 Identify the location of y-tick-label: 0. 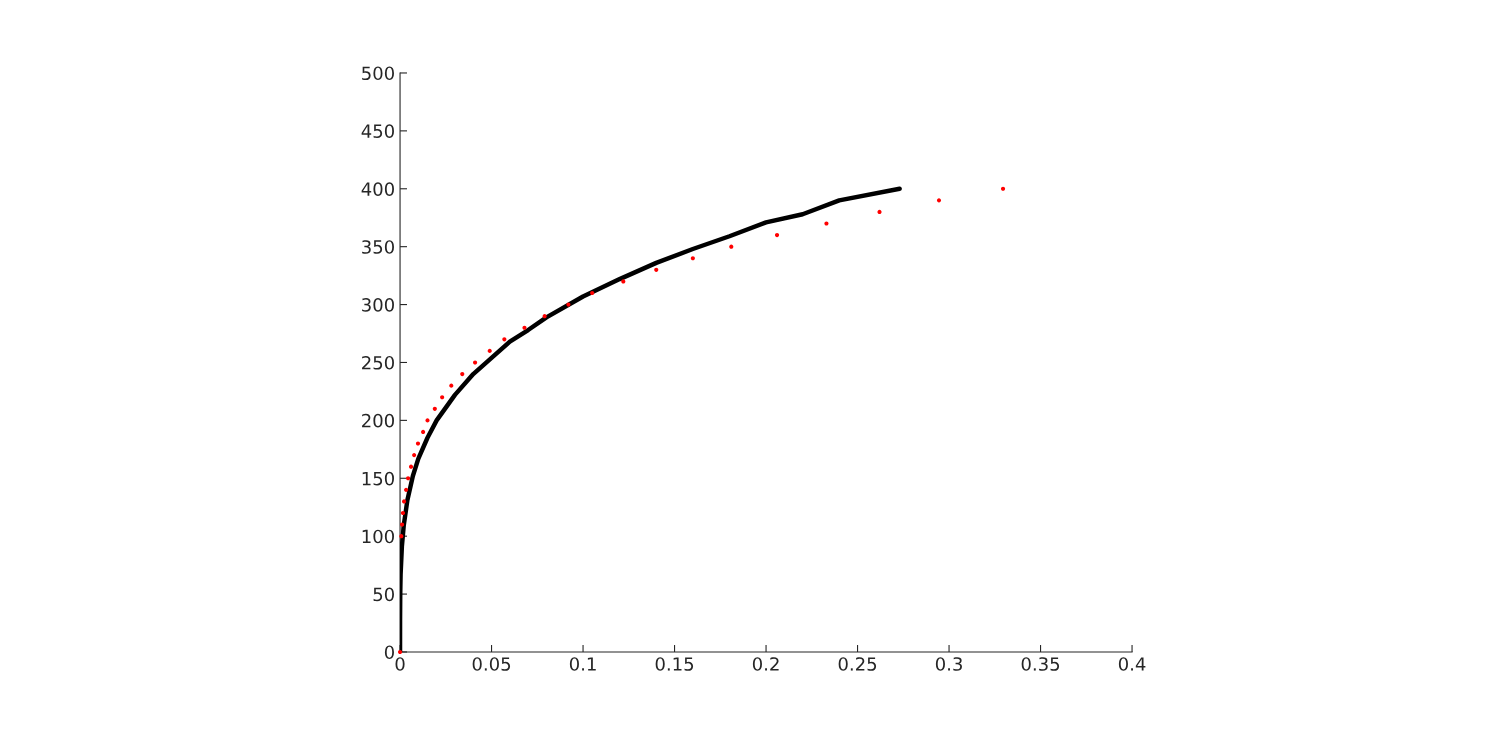
(389, 652).